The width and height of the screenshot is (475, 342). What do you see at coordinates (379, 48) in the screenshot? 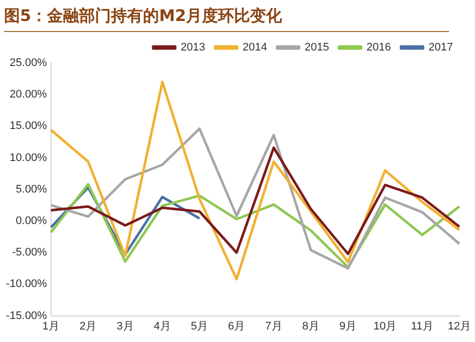
I see `legend-label: 2016` at bounding box center [379, 48].